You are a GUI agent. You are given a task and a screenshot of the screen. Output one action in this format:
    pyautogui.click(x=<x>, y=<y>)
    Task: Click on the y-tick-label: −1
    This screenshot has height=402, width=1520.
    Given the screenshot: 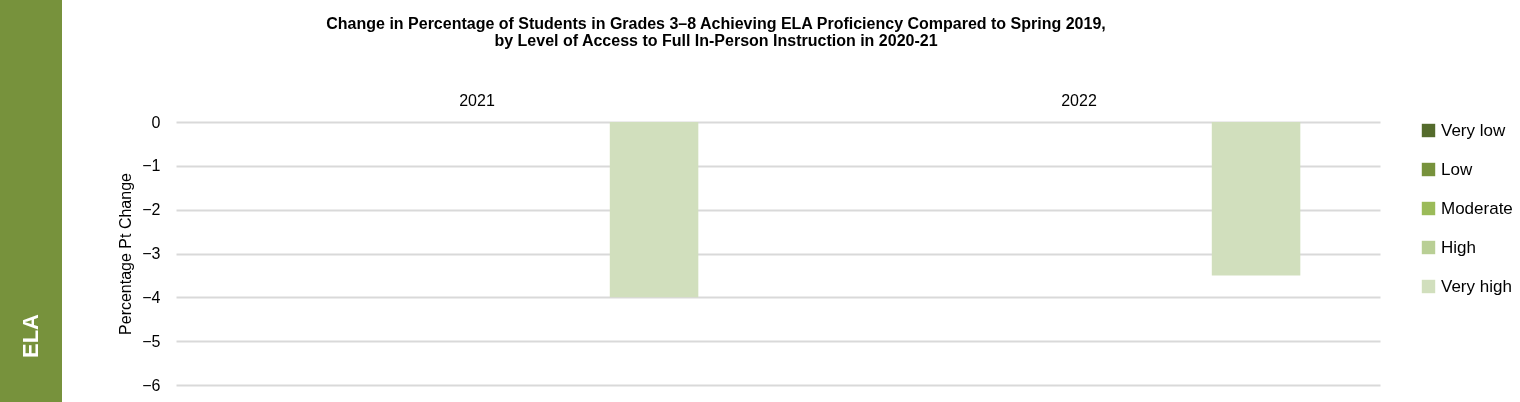 What is the action you would take?
    pyautogui.click(x=151, y=166)
    